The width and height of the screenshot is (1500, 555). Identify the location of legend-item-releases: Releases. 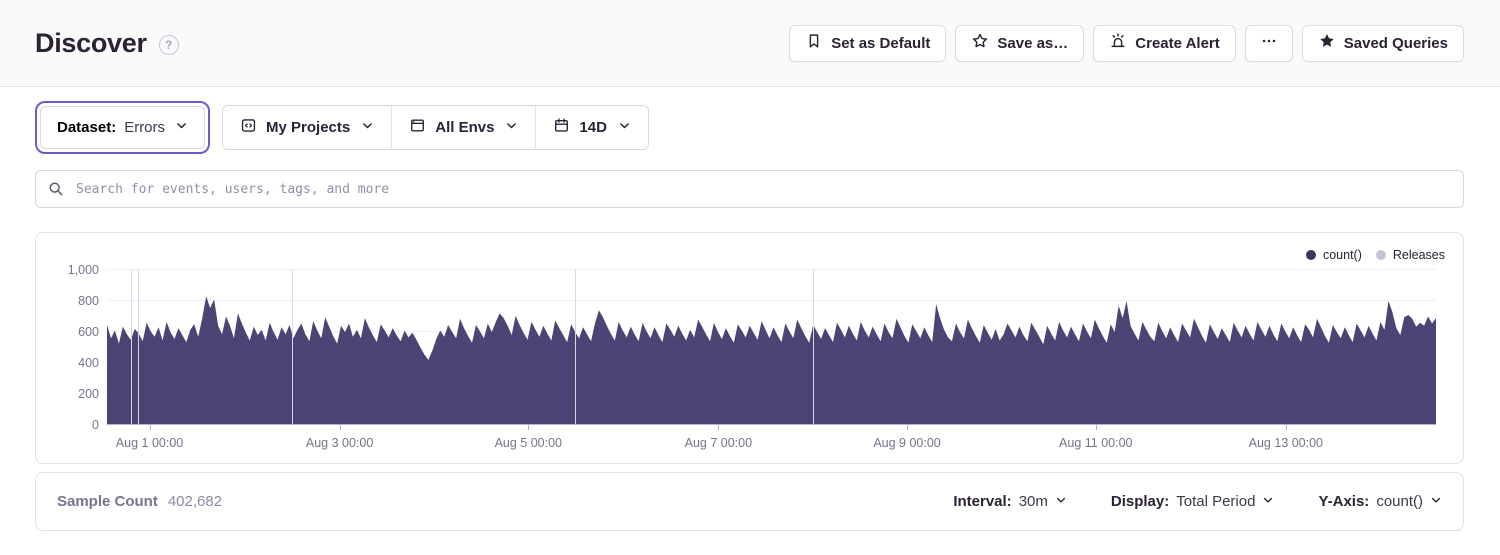
(1410, 255).